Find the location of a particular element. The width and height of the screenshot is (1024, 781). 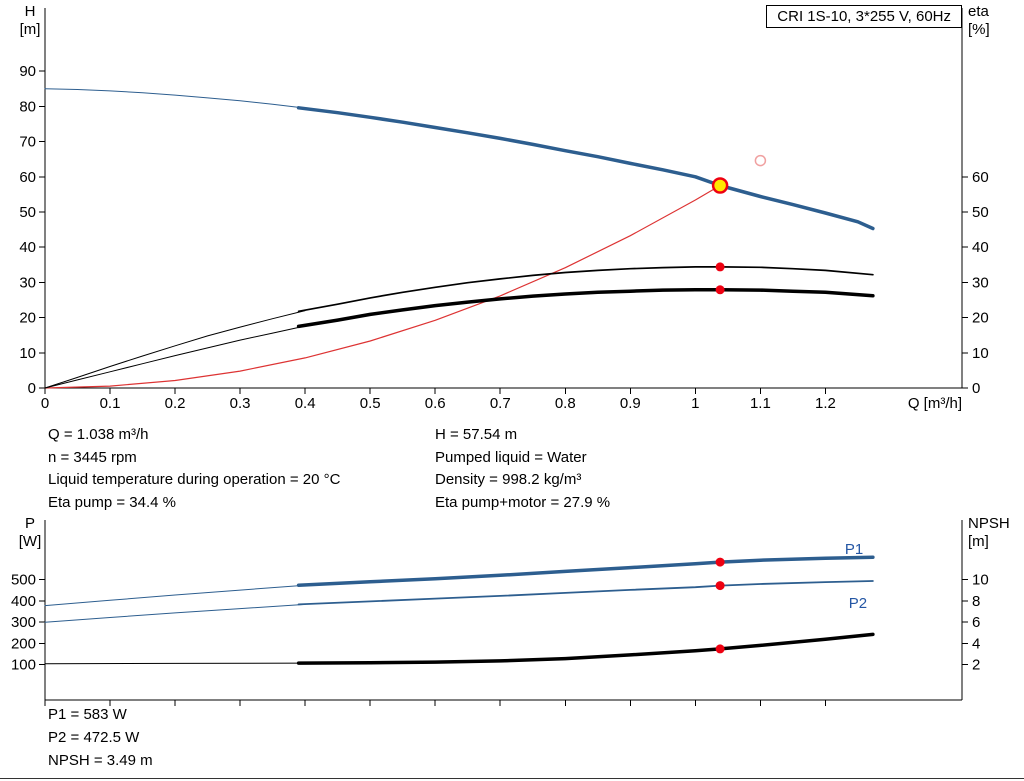

tick-label: 4 is located at coordinates (976, 643).